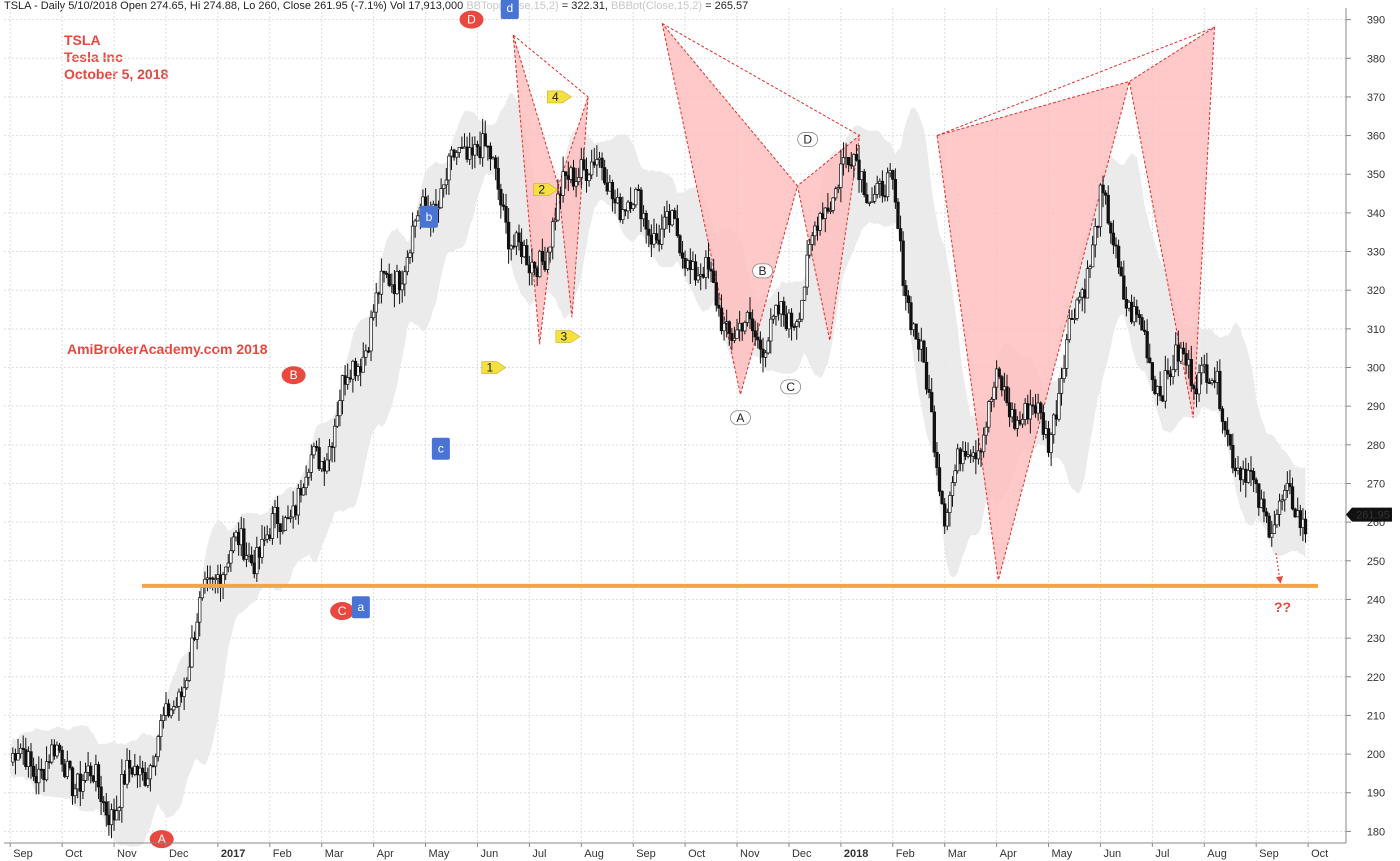 Image resolution: width=1400 pixels, height=861 pixels. What do you see at coordinates (1376, 407) in the screenshot?
I see `y-tick-label: 290` at bounding box center [1376, 407].